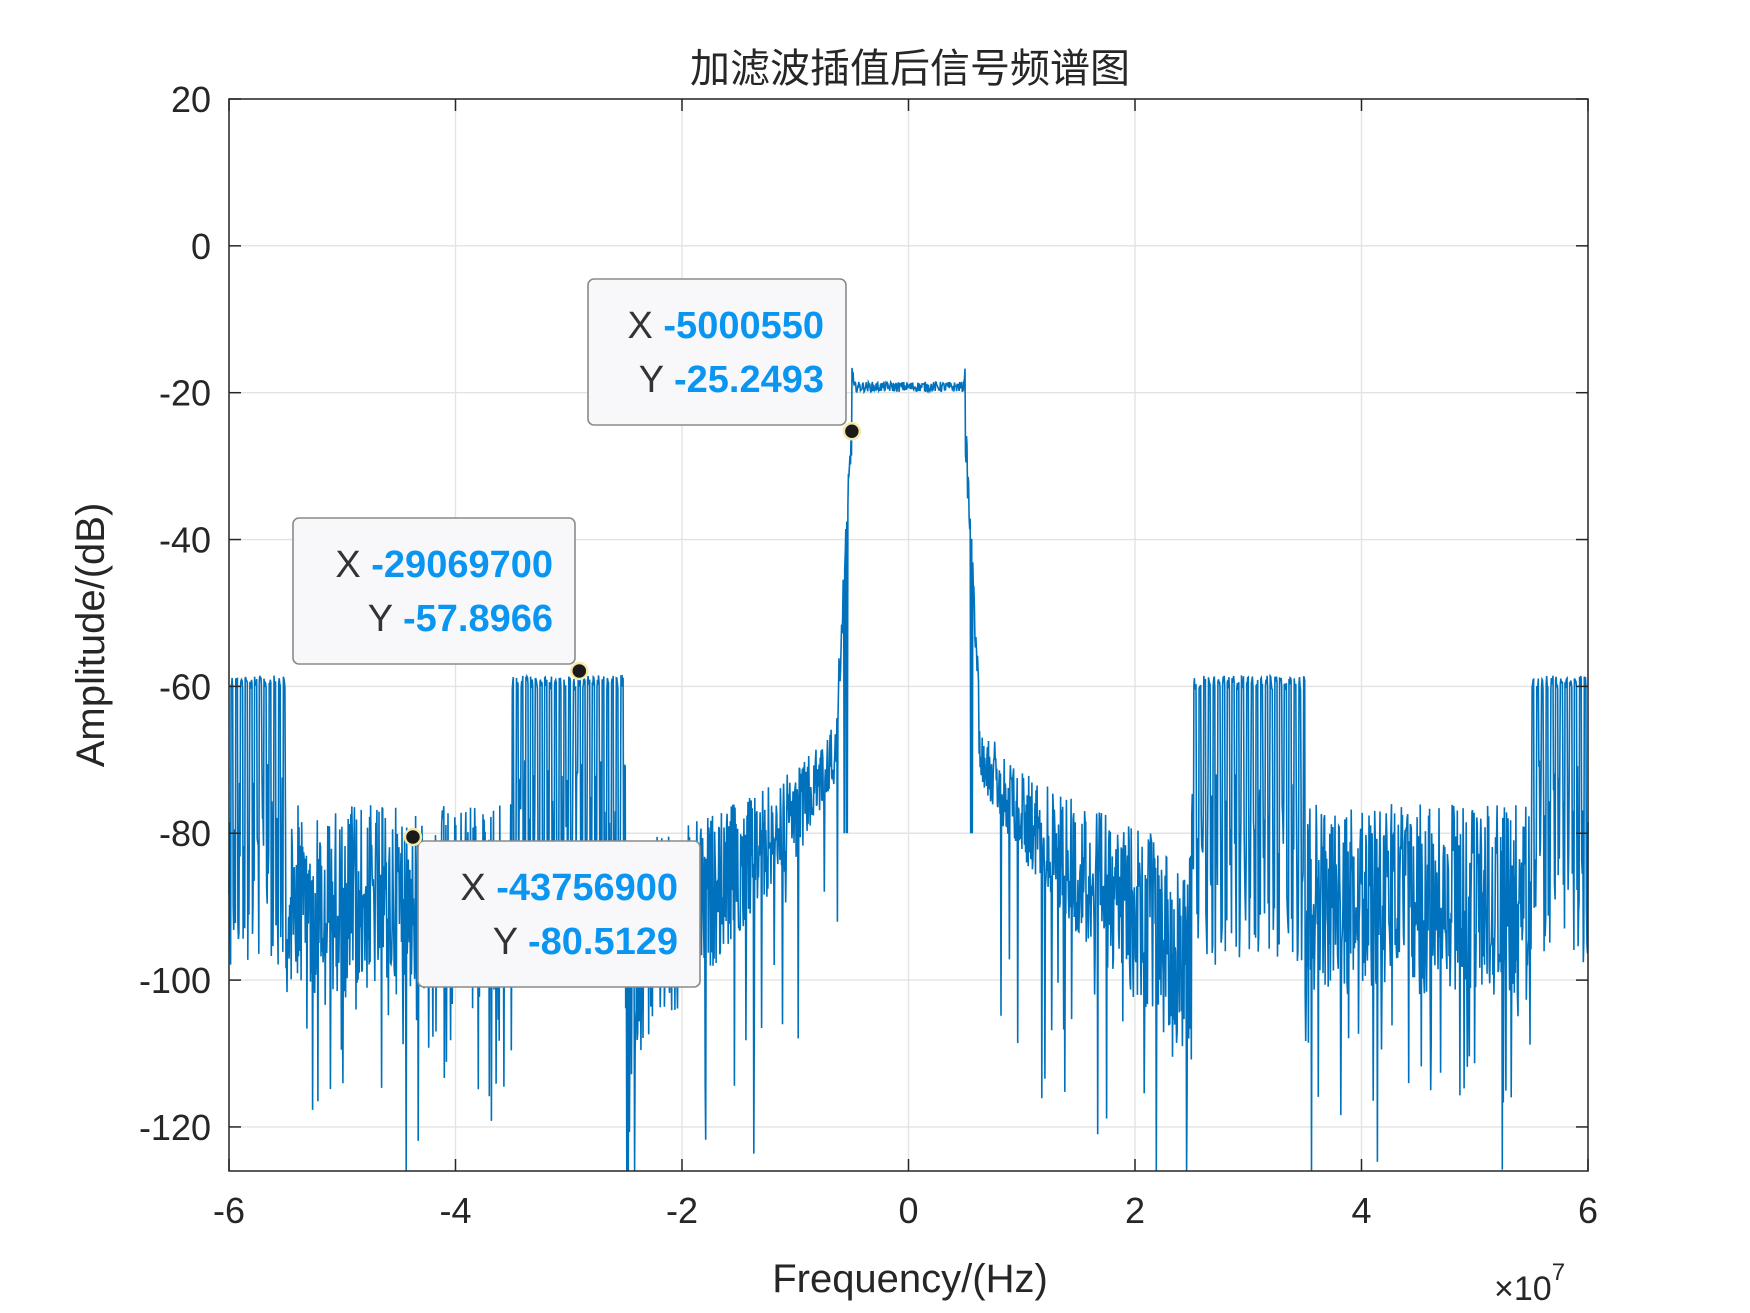 This screenshot has width=1750, height=1313. I want to click on x-tick-label: 2, so click(1135, 1210).